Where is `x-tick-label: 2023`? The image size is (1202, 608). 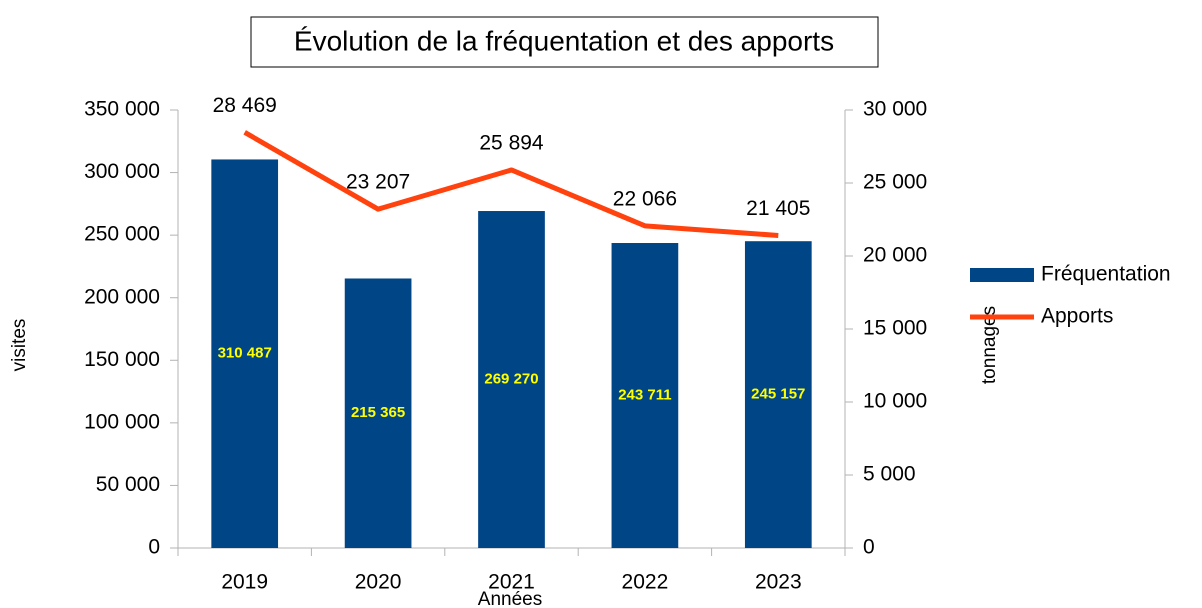
x-tick-label: 2023 is located at coordinates (778, 582).